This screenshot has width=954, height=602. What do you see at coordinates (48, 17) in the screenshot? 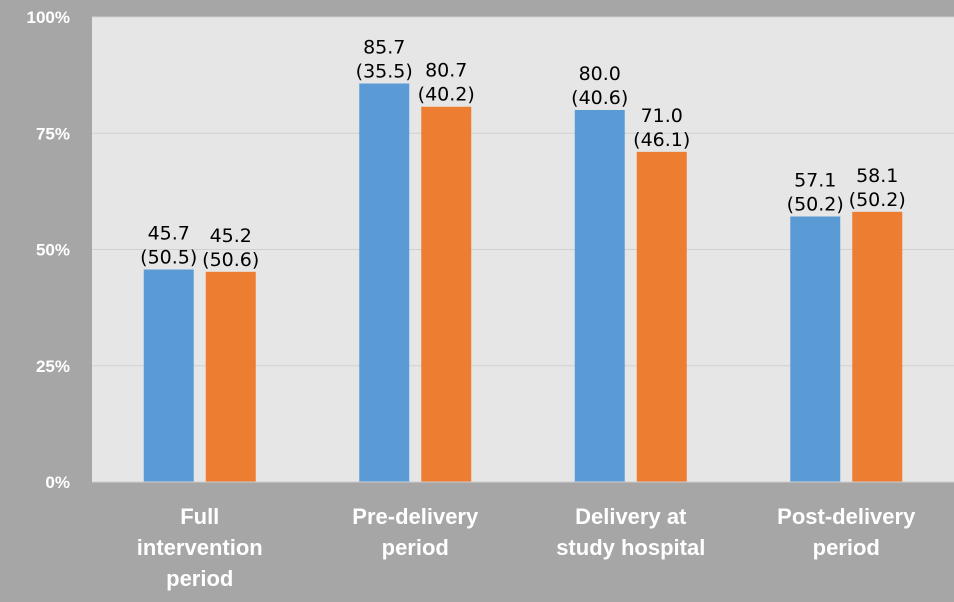
I see `y-tick-label: 100%` at bounding box center [48, 17].